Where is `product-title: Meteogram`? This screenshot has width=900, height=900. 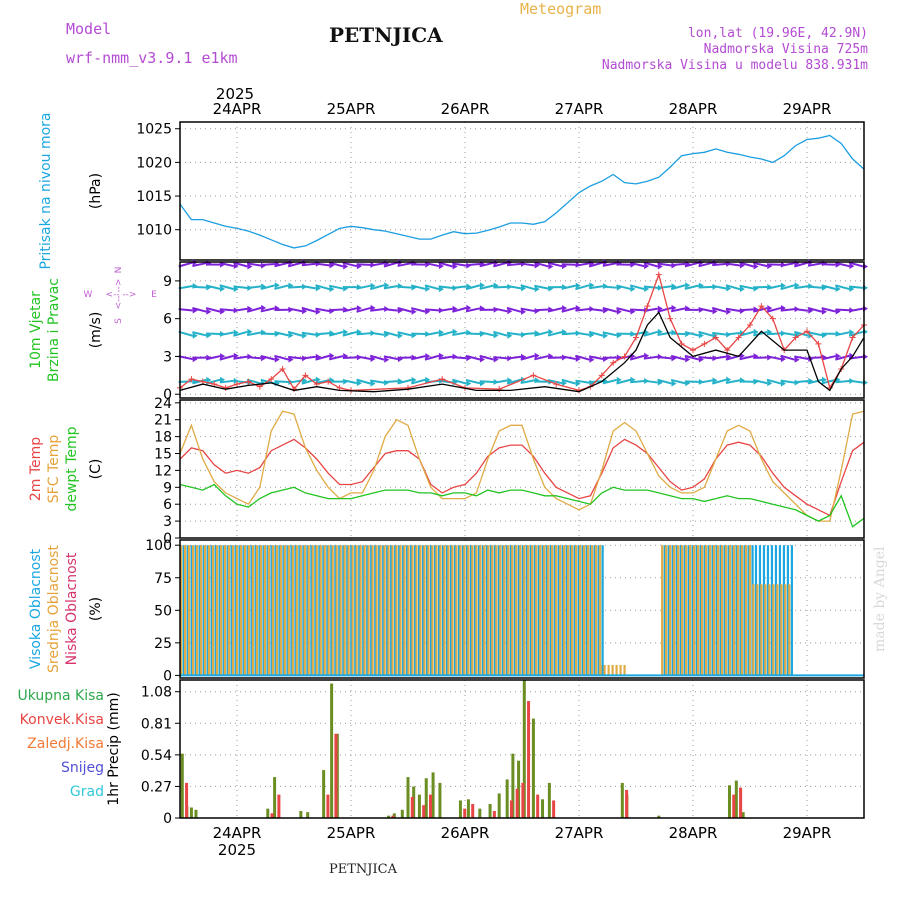 product-title: Meteogram is located at coordinates (561, 9).